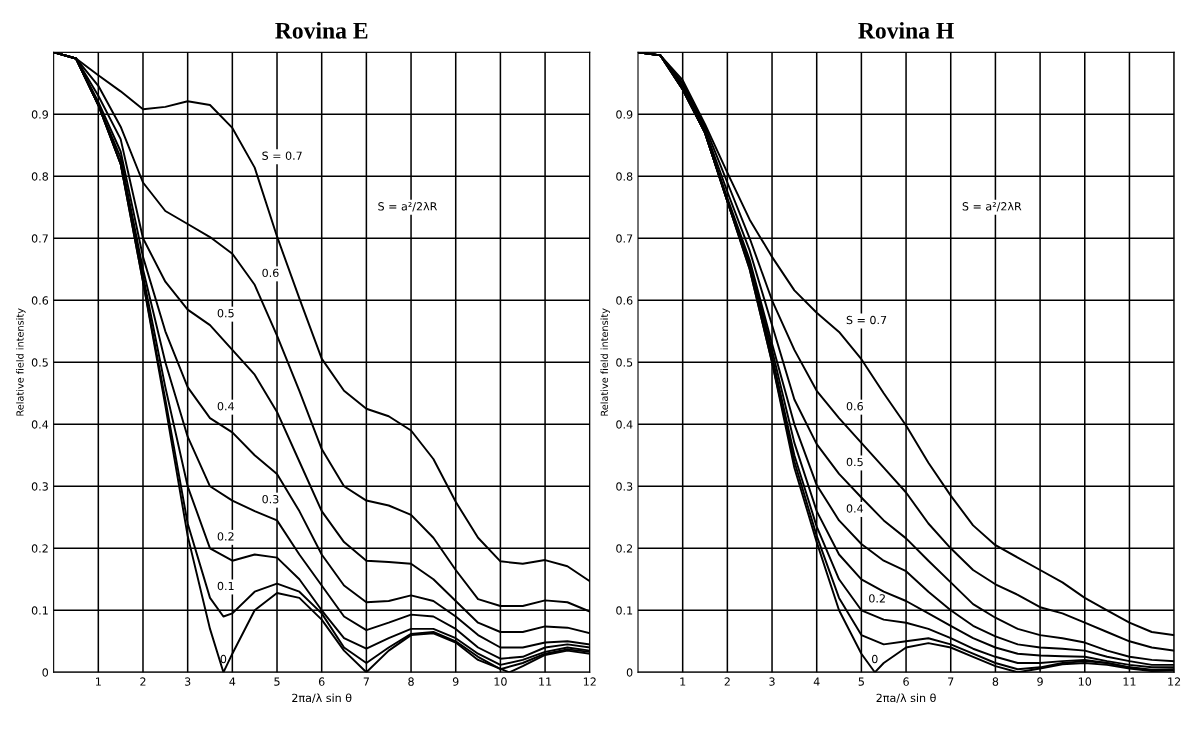 The image size is (1192, 747). I want to click on chart-title: Rovina H, so click(906, 30).